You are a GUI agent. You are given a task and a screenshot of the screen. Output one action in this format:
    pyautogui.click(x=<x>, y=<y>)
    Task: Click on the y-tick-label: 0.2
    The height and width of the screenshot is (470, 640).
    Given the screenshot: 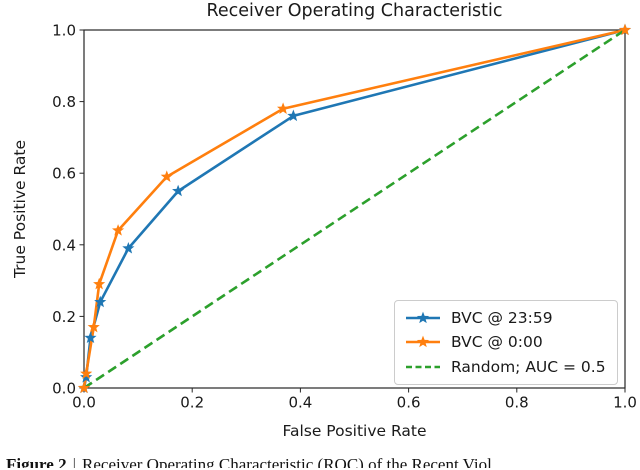 What is the action you would take?
    pyautogui.click(x=64, y=317)
    